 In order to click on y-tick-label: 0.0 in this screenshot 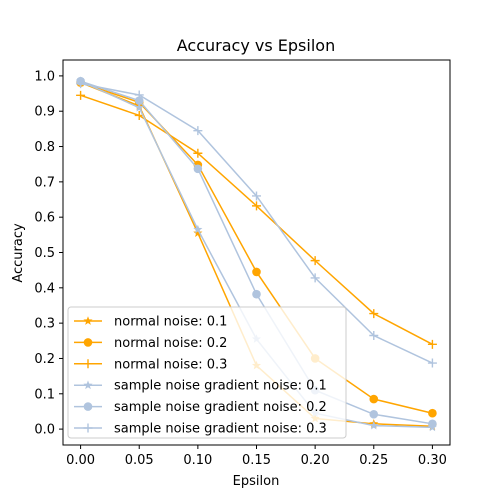, I will do `click(44, 430)`.